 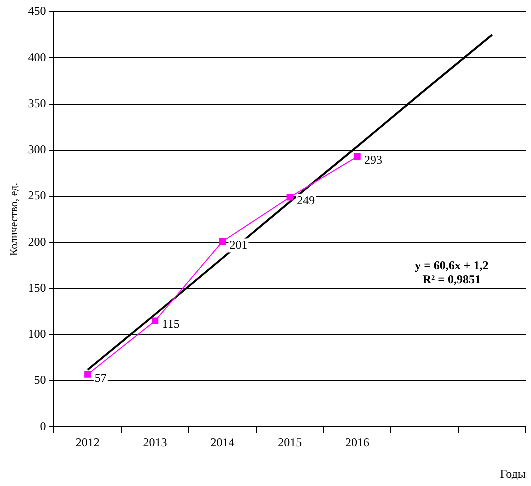 I want to click on x-axis-title: Годы, so click(x=513, y=473).